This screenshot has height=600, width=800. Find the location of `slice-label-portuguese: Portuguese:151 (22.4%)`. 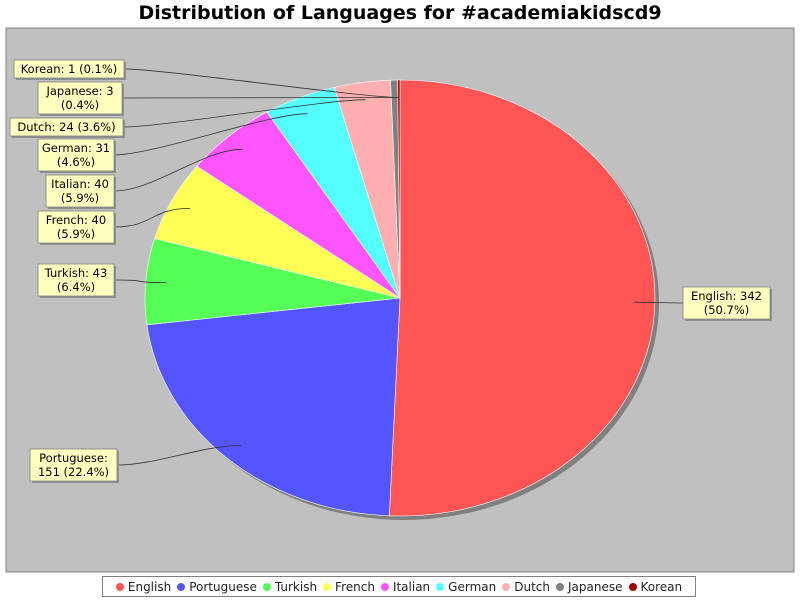

slice-label-portuguese: Portuguese:151 (22.4%) is located at coordinates (74, 465).